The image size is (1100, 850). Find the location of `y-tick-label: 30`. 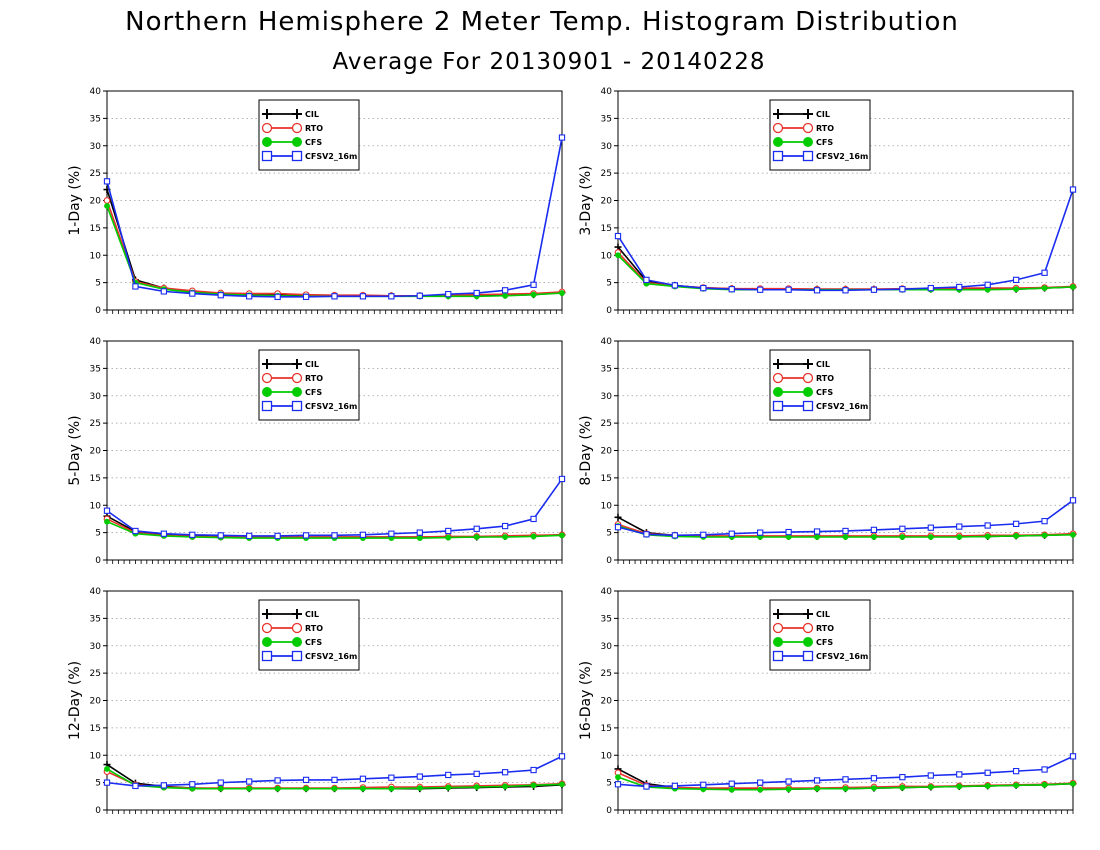

y-tick-label: 30 is located at coordinates (607, 647).